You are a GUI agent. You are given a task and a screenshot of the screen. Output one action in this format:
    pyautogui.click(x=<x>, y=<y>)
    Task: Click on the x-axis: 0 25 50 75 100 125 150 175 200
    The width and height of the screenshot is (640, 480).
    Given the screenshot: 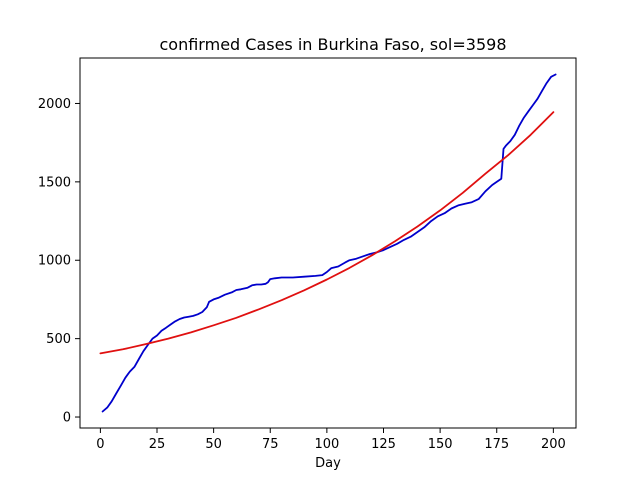 What is the action you would take?
    pyautogui.click(x=331, y=440)
    